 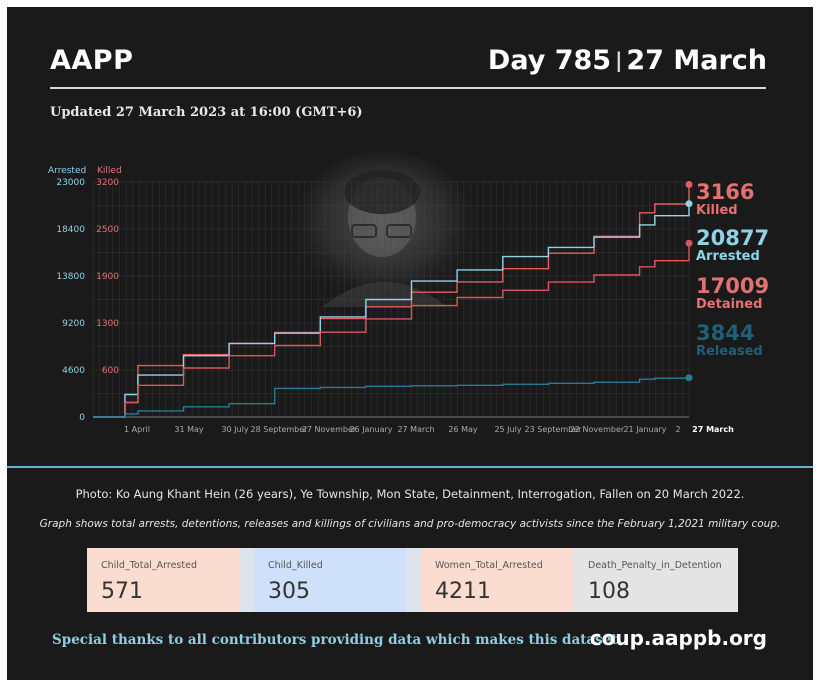 What do you see at coordinates (463, 591) in the screenshot?
I see `stat-value: 4211` at bounding box center [463, 591].